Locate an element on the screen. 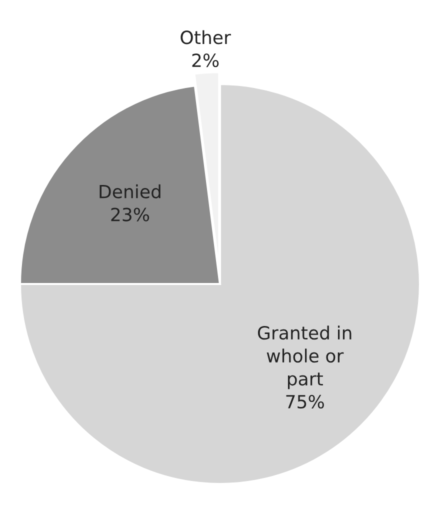 This screenshot has width=440, height=518. data-label: 23% is located at coordinates (130, 215).